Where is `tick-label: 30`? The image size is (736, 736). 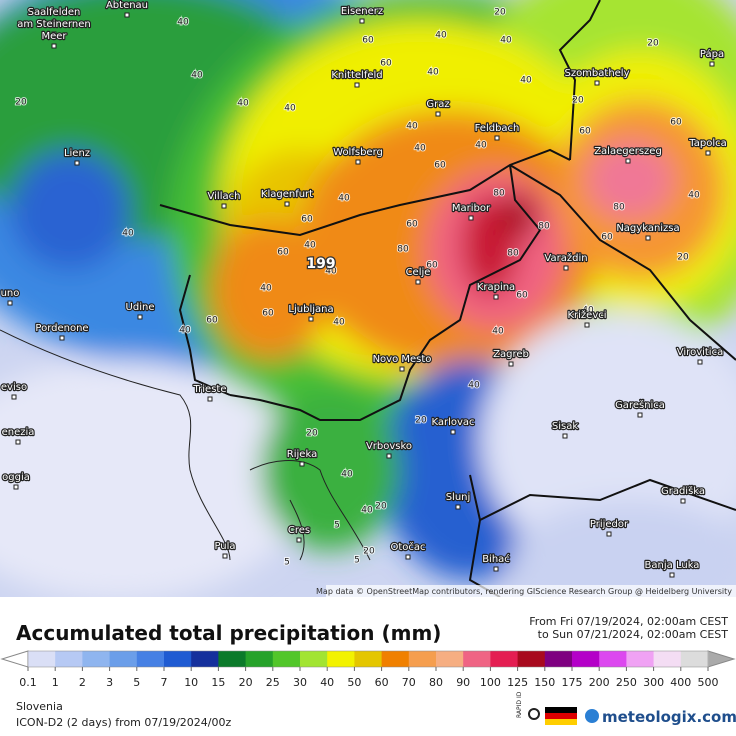 tick-label: 30 is located at coordinates (300, 682).